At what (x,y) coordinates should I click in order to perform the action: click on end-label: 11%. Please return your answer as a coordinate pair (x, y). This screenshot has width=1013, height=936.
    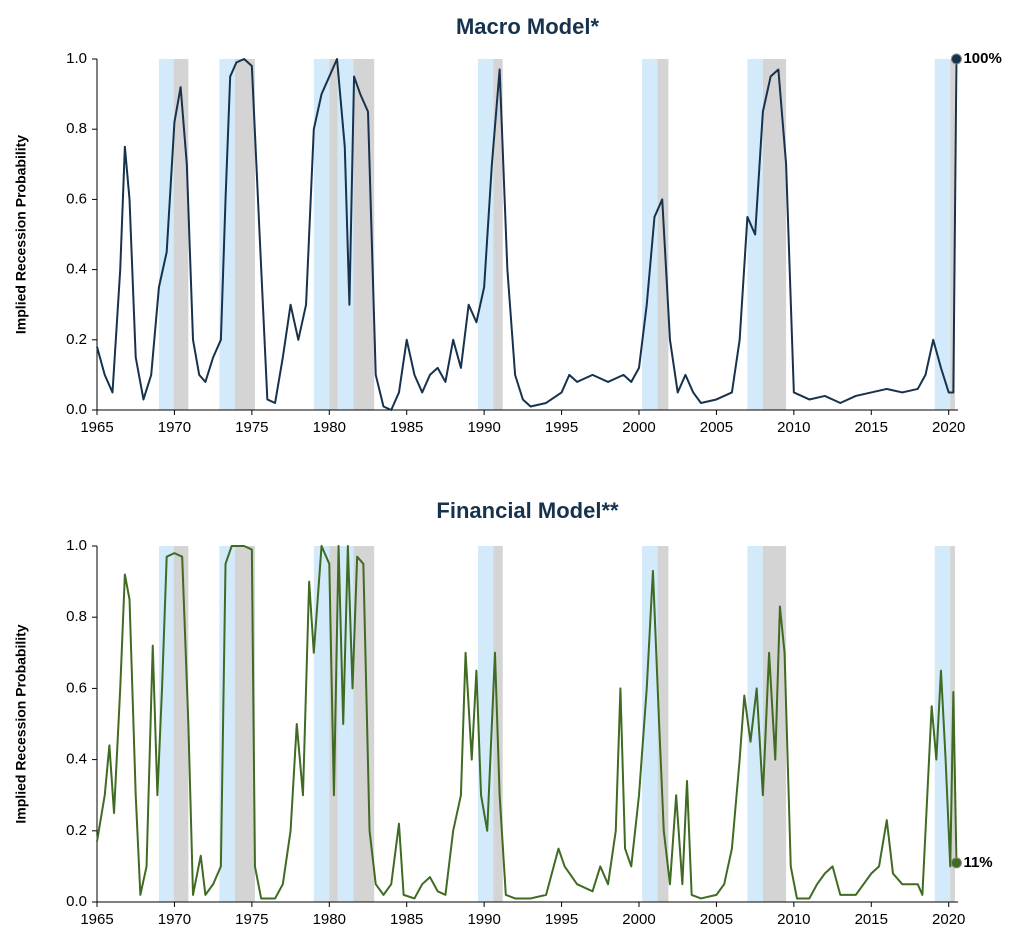
    Looking at the image, I should click on (977, 862).